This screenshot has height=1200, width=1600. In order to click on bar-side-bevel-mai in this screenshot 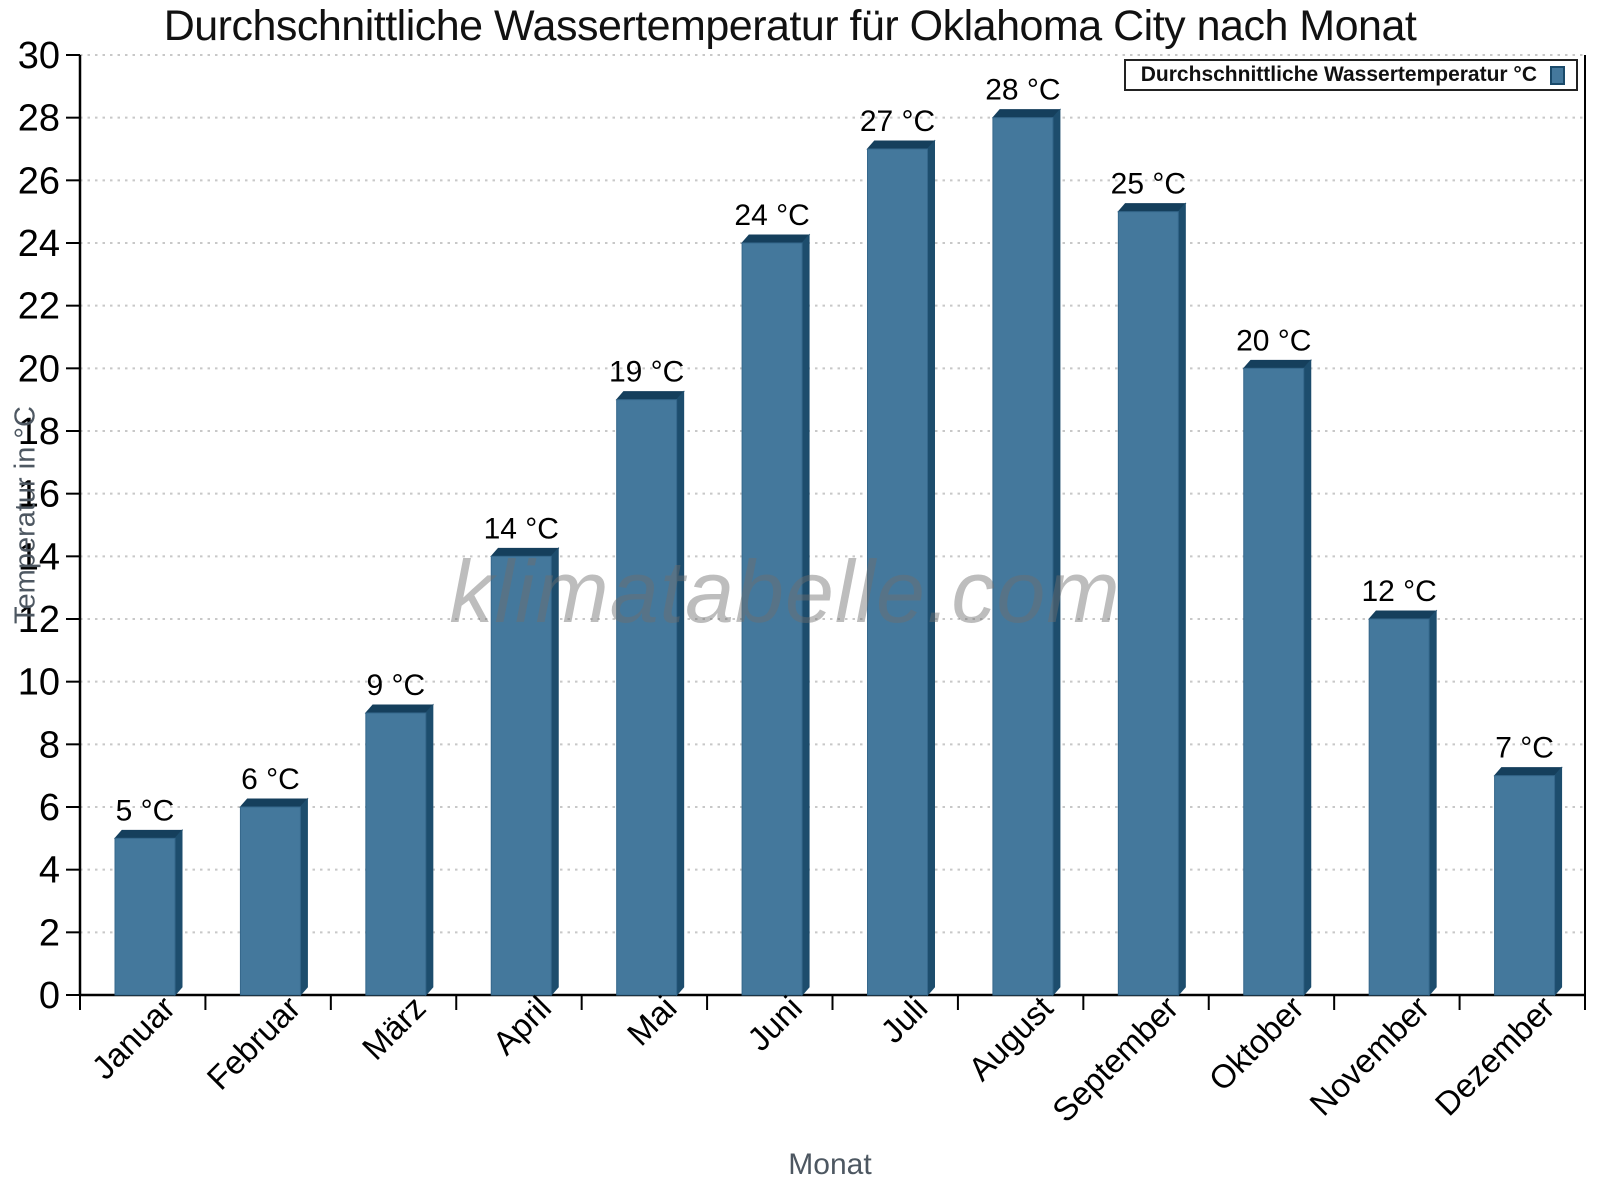, I will do `click(680, 693)`.